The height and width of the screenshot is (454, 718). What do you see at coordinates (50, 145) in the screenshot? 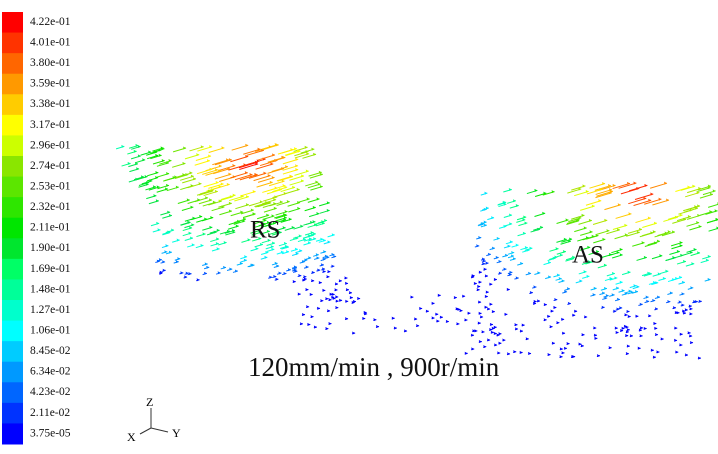
I see `legend-label: 2.96e-01` at bounding box center [50, 145].